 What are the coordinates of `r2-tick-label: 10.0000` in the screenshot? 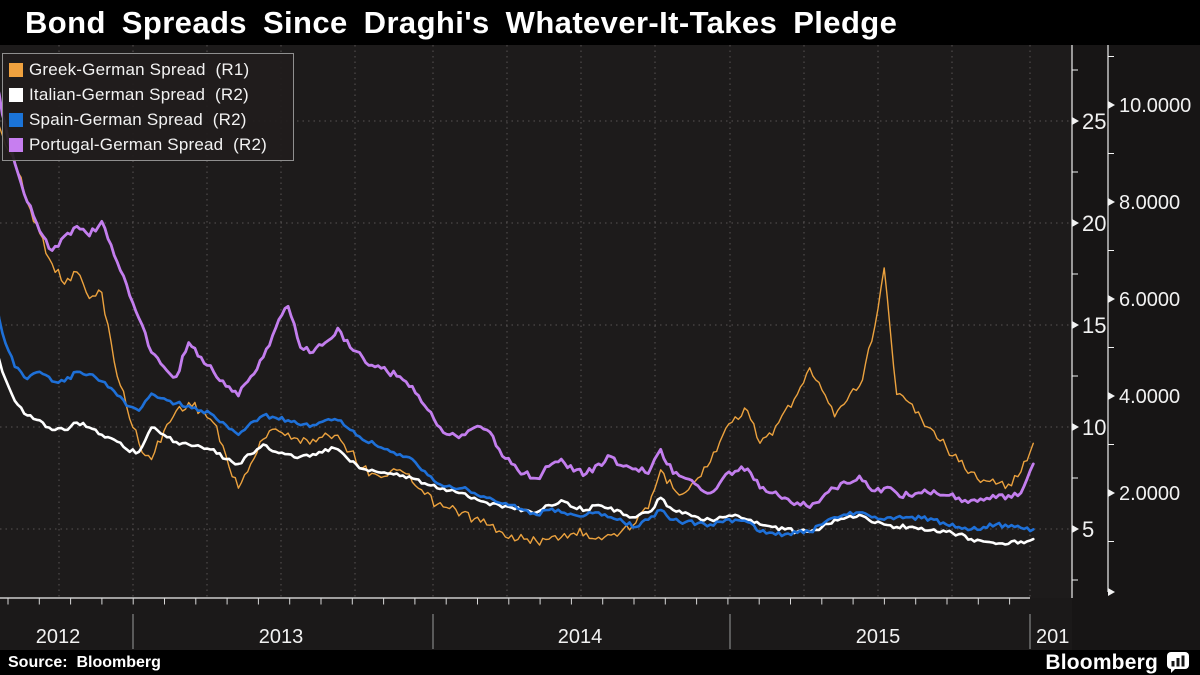 It's located at (1155, 106).